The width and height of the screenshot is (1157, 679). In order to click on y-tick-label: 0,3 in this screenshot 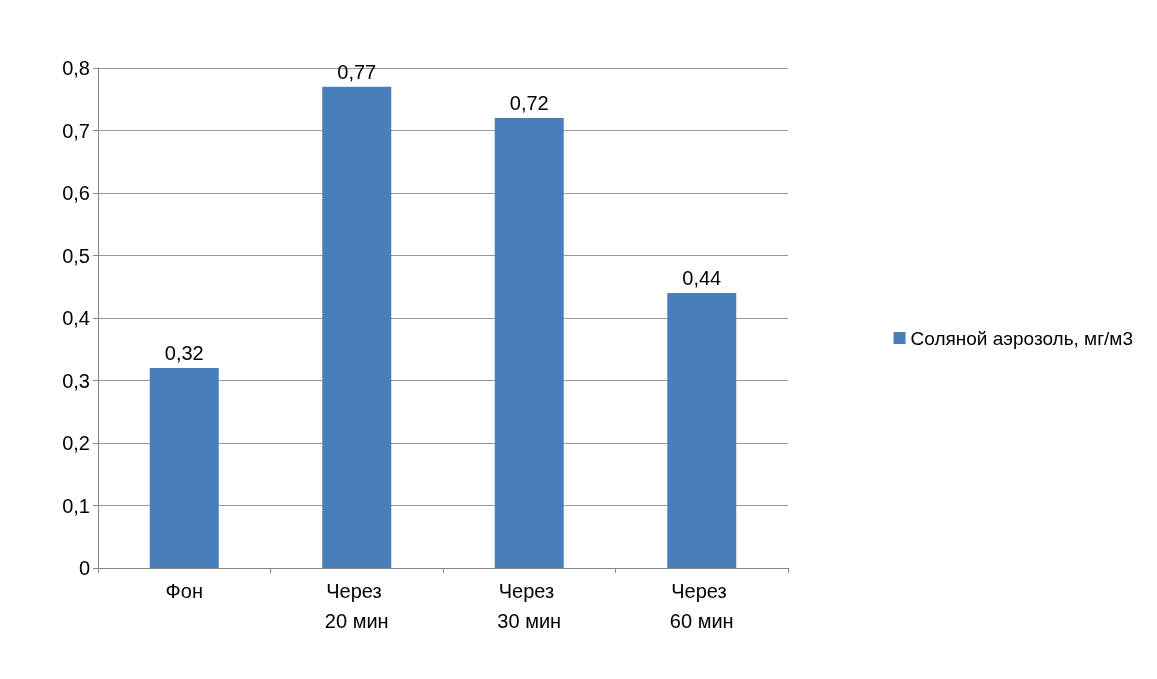, I will do `click(76, 380)`.